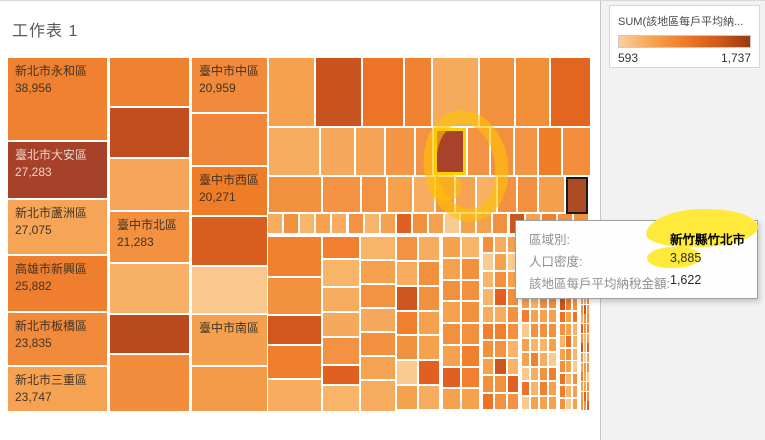 This screenshot has width=765, height=440. Describe the element at coordinates (57, 389) in the screenshot. I see `treemap-cell: 新北市三重區 23,747` at that location.